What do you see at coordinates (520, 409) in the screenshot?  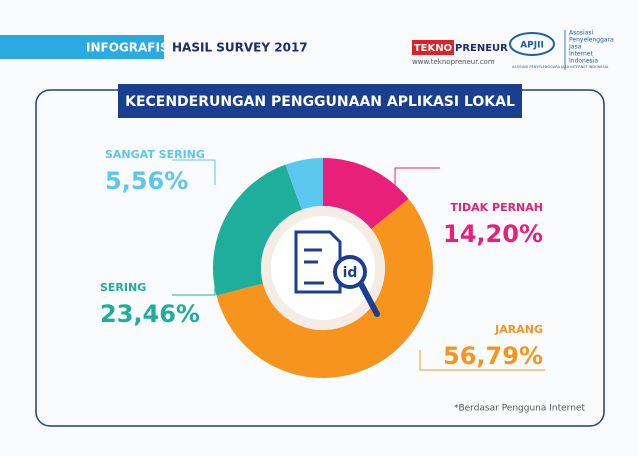 I see `note: *Berdasar Pengguna Internet` at bounding box center [520, 409].